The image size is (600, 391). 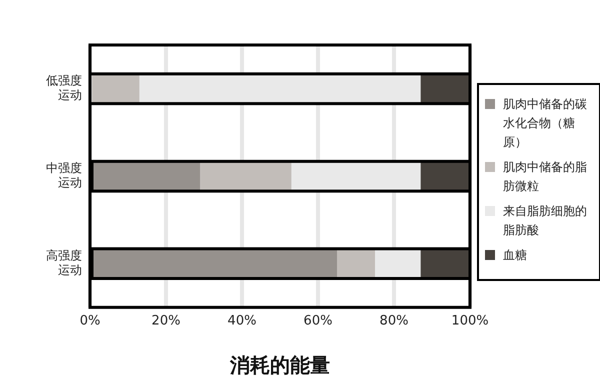 What do you see at coordinates (545, 221) in the screenshot?
I see `legend-label: 来自脂肪细胞的脂肪酸` at bounding box center [545, 221].